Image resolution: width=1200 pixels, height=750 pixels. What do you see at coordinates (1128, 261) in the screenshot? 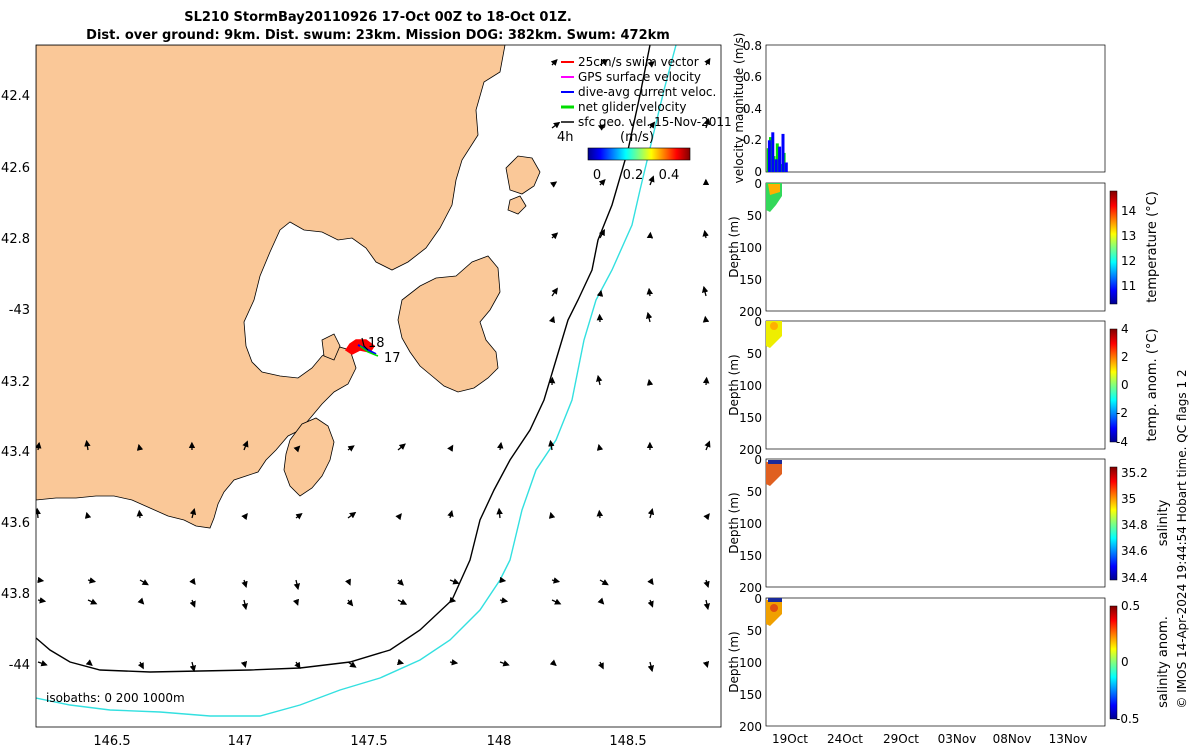
I see `cbar-tick: 12` at bounding box center [1128, 261].